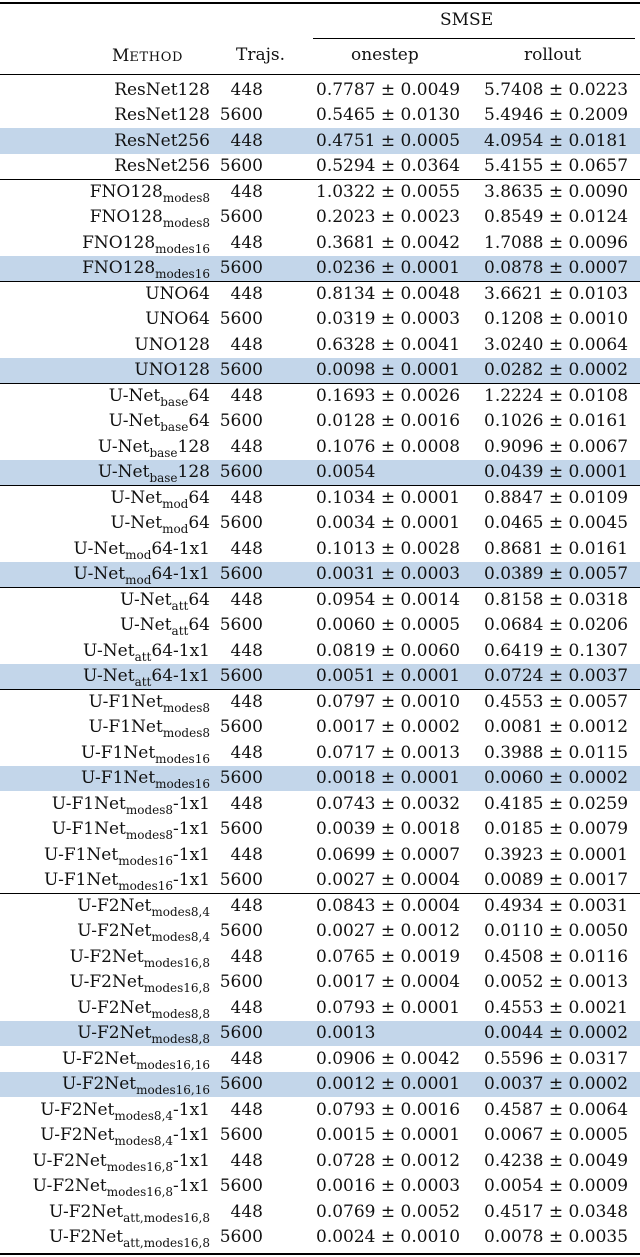 Image resolution: width=640 pixels, height=1257 pixels. Describe the element at coordinates (388, 319) in the screenshot. I see `onestep-cell: 0.0319 ± 0.0003` at that location.